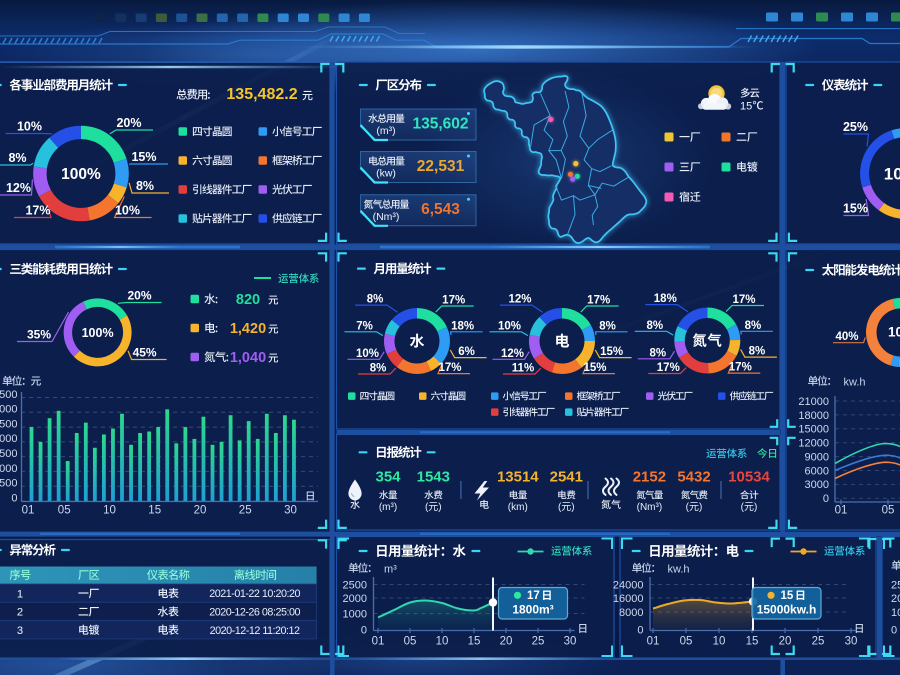 This screenshot has height=675, width=900. Describe the element at coordinates (261, 94) in the screenshot. I see `svg-text: 135,482.2` at that location.